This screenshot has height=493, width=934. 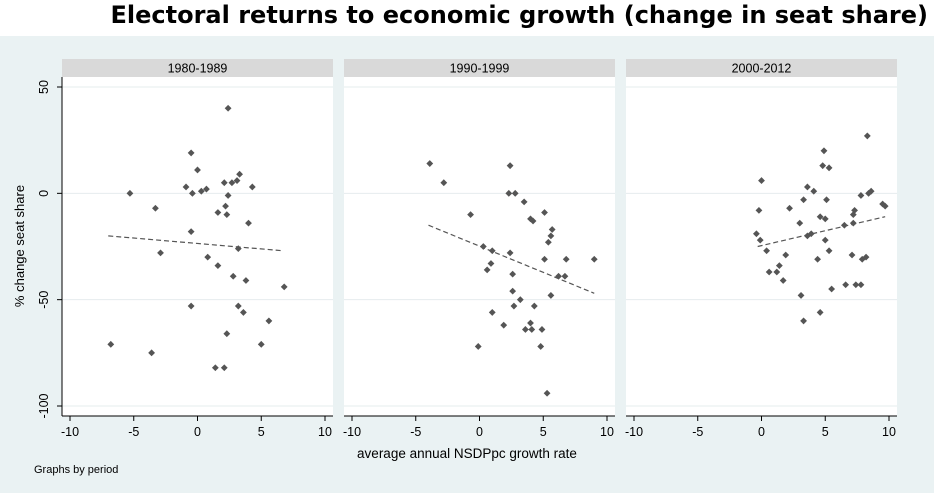 I want to click on fitted-line, so click(x=821, y=232).